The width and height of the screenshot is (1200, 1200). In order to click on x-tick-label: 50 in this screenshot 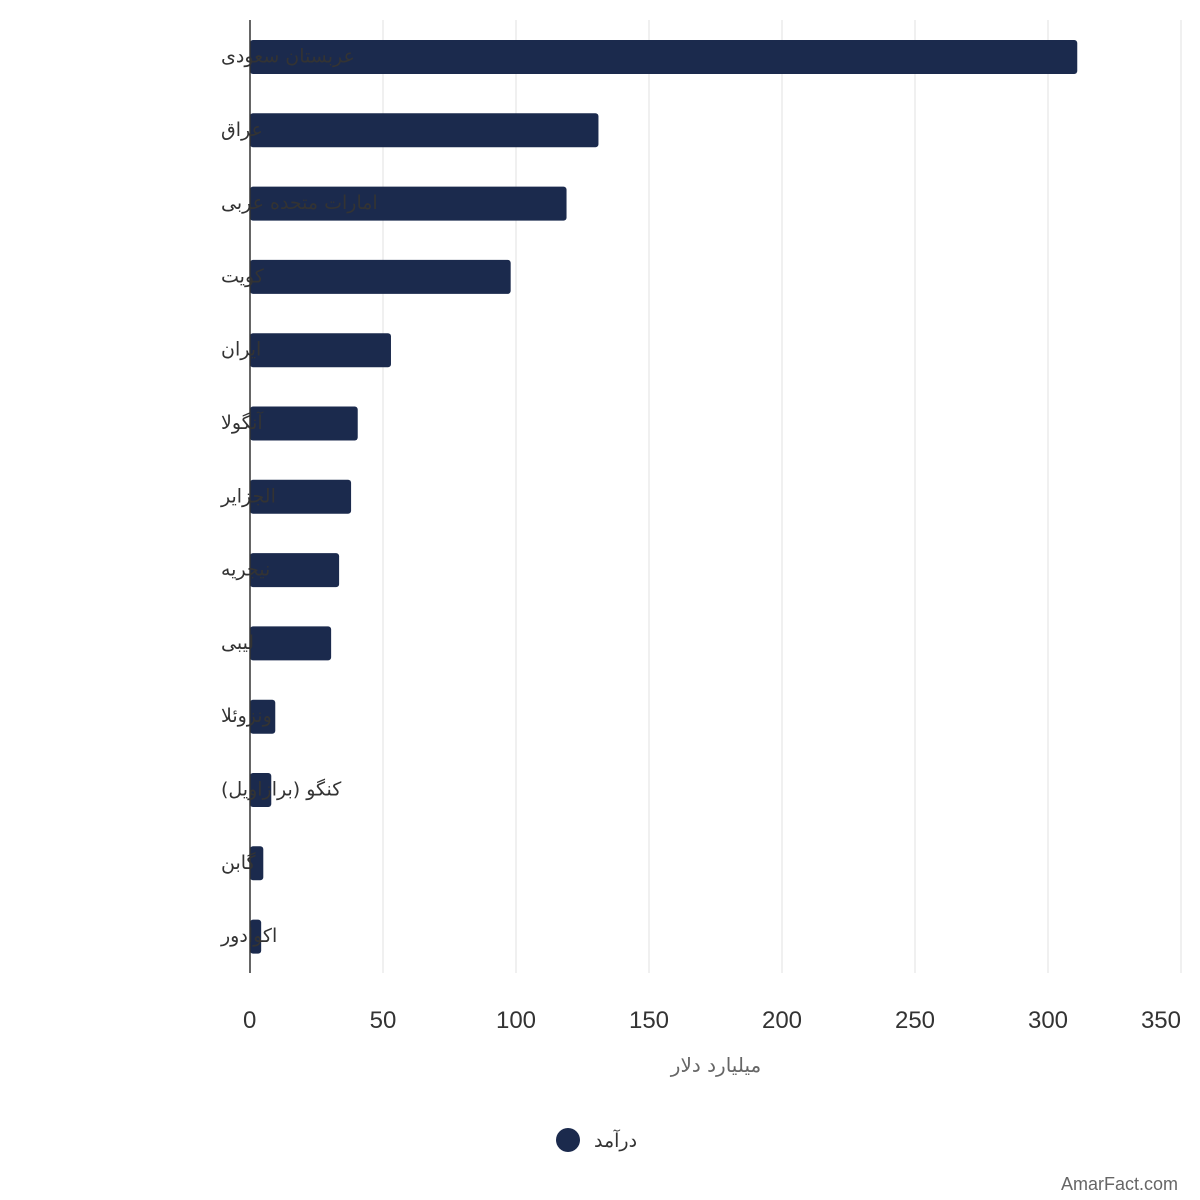, I will do `click(383, 1020)`.